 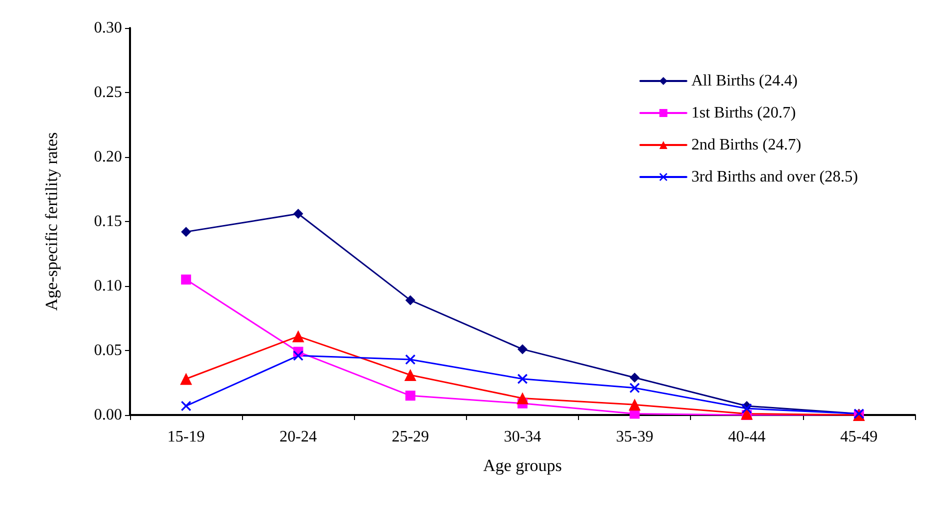 What do you see at coordinates (747, 437) in the screenshot?
I see `x-tick-label: 40-44` at bounding box center [747, 437].